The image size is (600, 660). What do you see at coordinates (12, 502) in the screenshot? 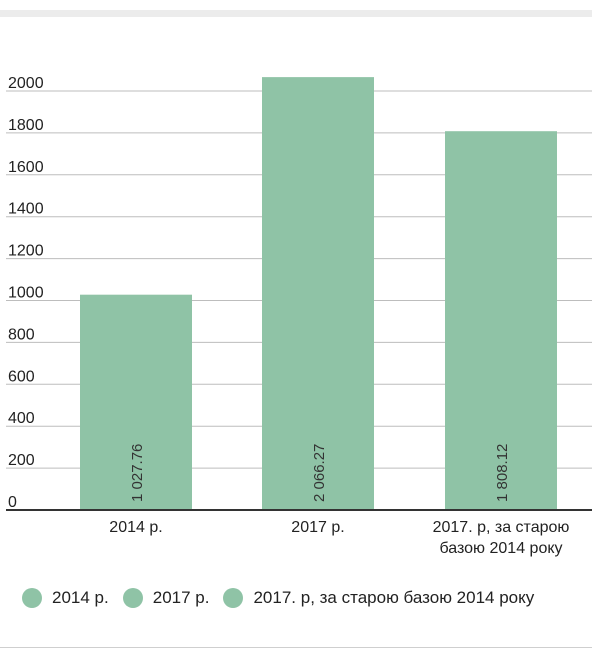
I see `y-tick-label: 0` at bounding box center [12, 502].